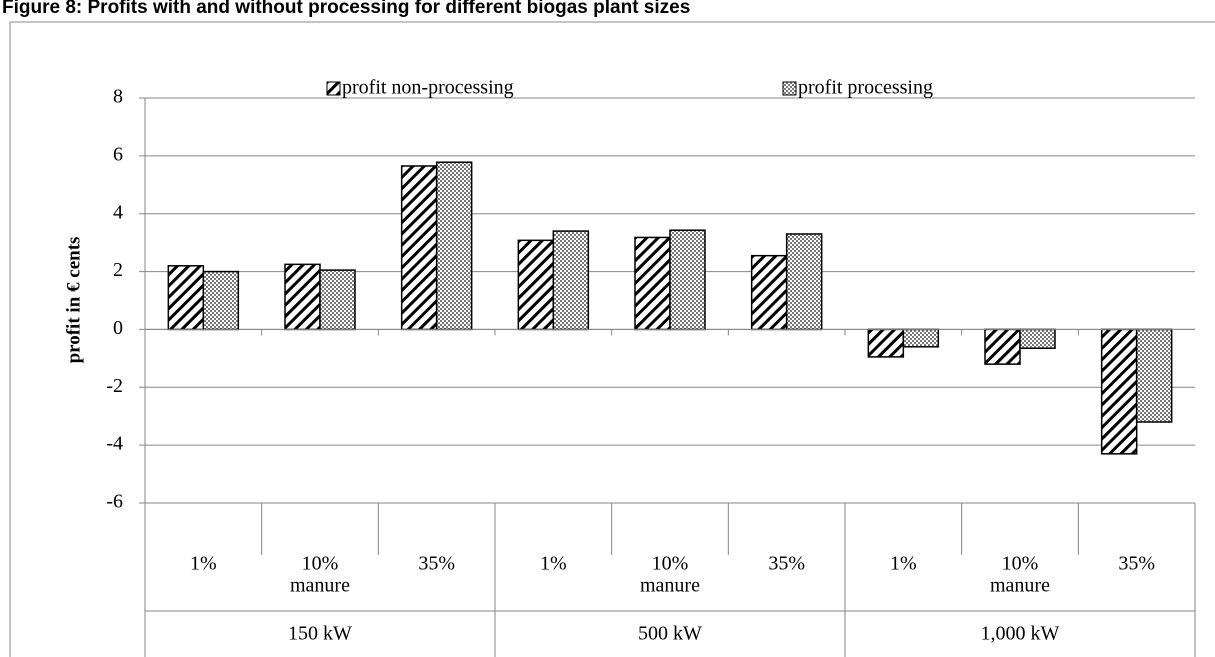 This screenshot has width=1215, height=657. Describe the element at coordinates (1020, 634) in the screenshot. I see `group-label: 1,000 kW` at that location.